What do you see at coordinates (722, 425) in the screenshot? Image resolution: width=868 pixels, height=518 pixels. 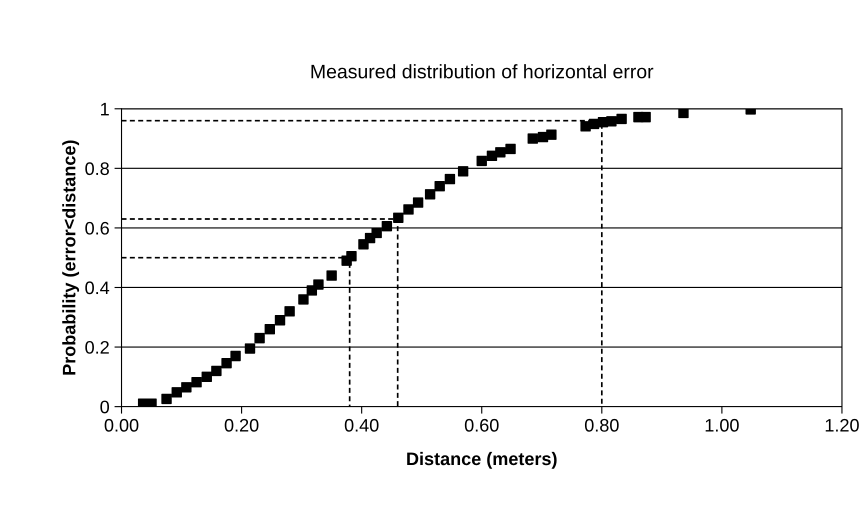 I see `x-tick-label: 1.00` at bounding box center [722, 425].